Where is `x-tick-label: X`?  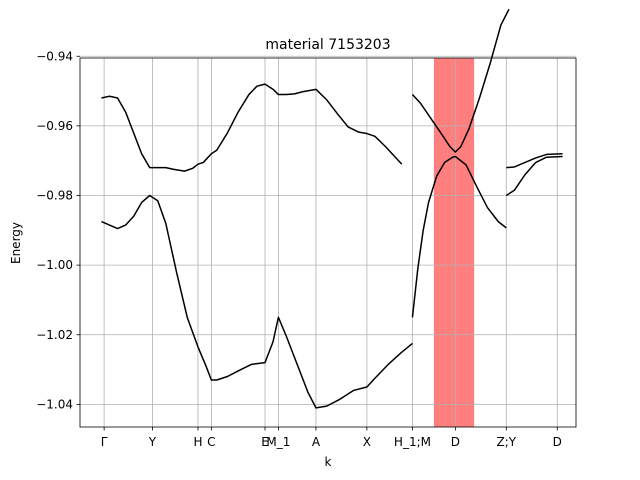 x-tick-label: X is located at coordinates (367, 442).